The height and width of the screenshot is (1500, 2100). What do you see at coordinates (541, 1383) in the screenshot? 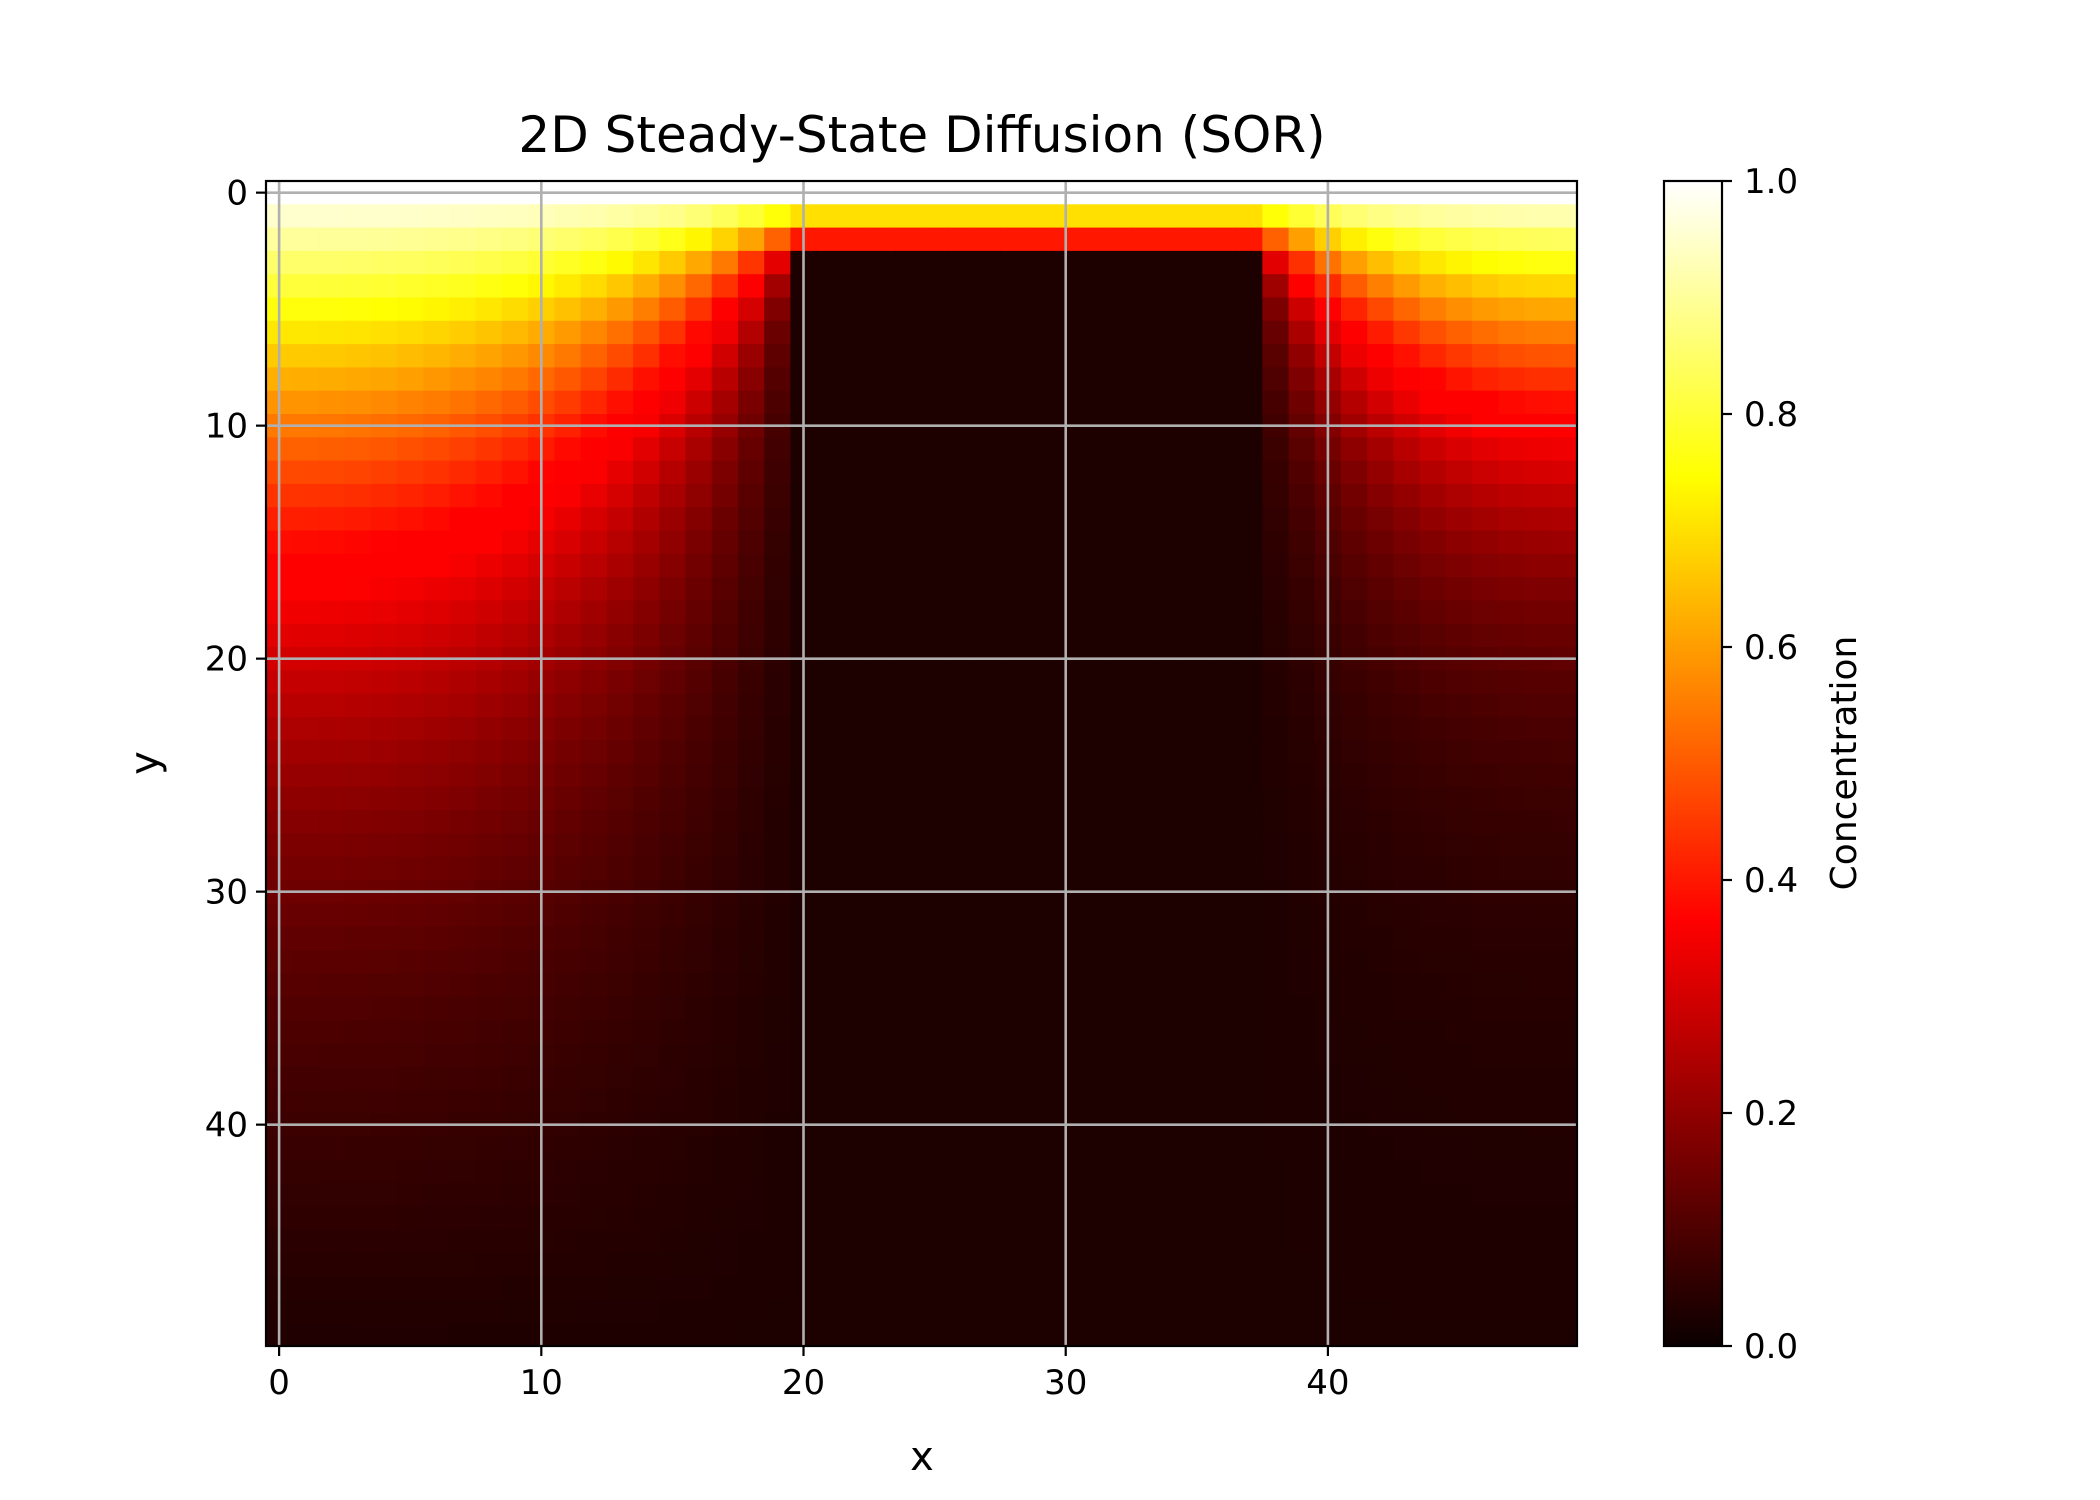
I see `x-tick-label: 10` at bounding box center [541, 1383].